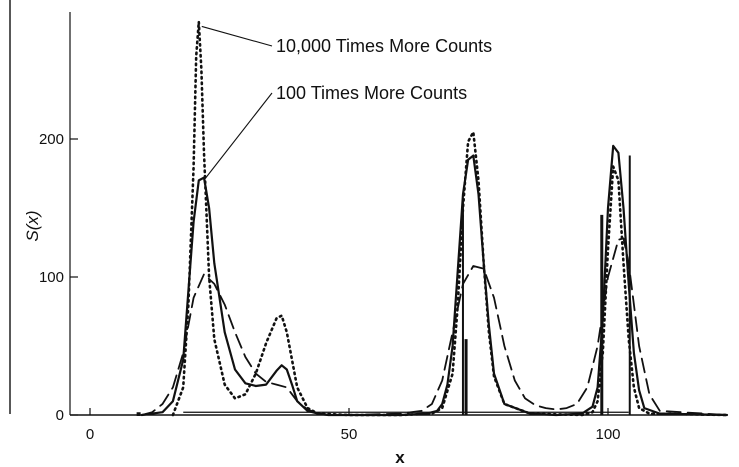 The width and height of the screenshot is (739, 467). I want to click on y-ticks: 0 100 200, so click(58, 277).